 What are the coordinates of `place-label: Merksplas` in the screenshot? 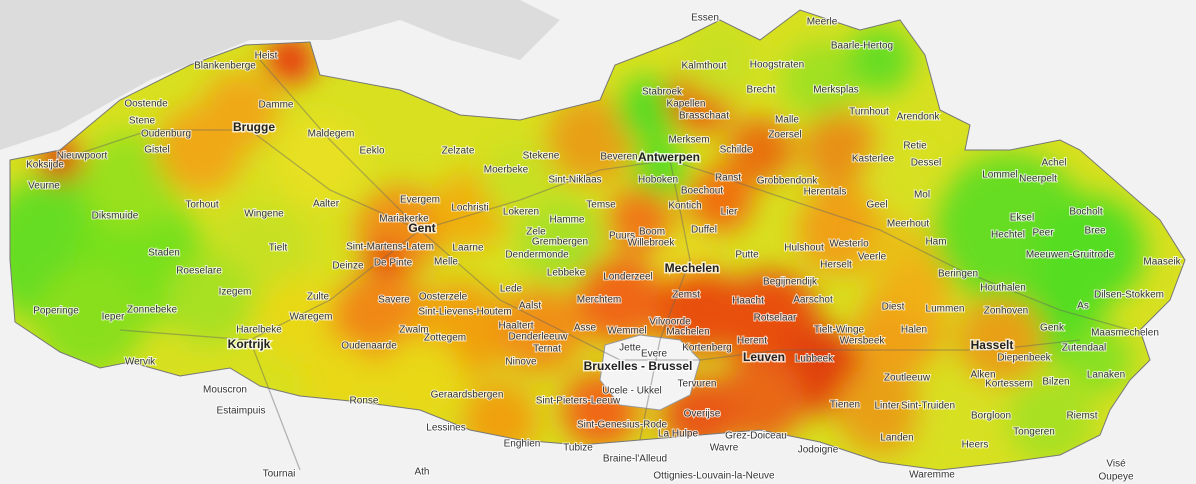 It's located at (836, 90).